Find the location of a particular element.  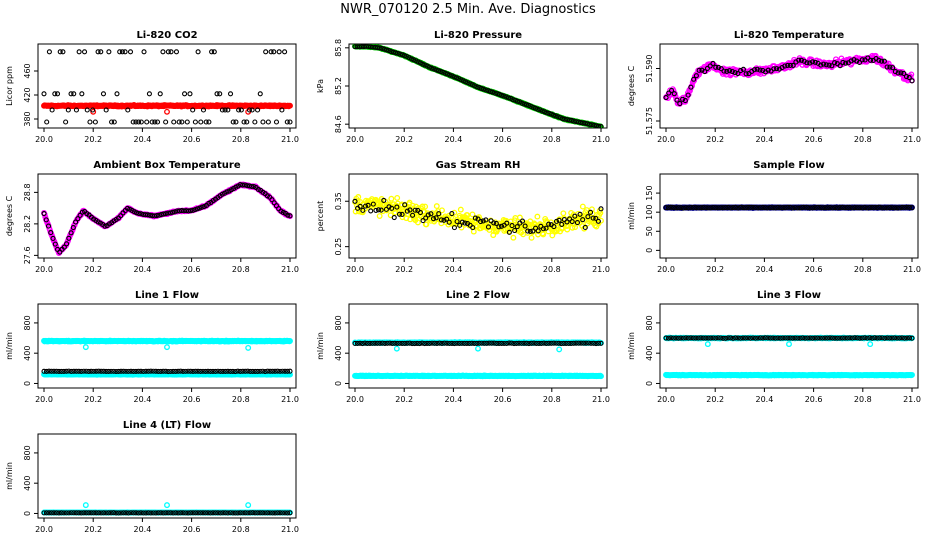

y-axis-label: Licor ppm is located at coordinates (9, 86).